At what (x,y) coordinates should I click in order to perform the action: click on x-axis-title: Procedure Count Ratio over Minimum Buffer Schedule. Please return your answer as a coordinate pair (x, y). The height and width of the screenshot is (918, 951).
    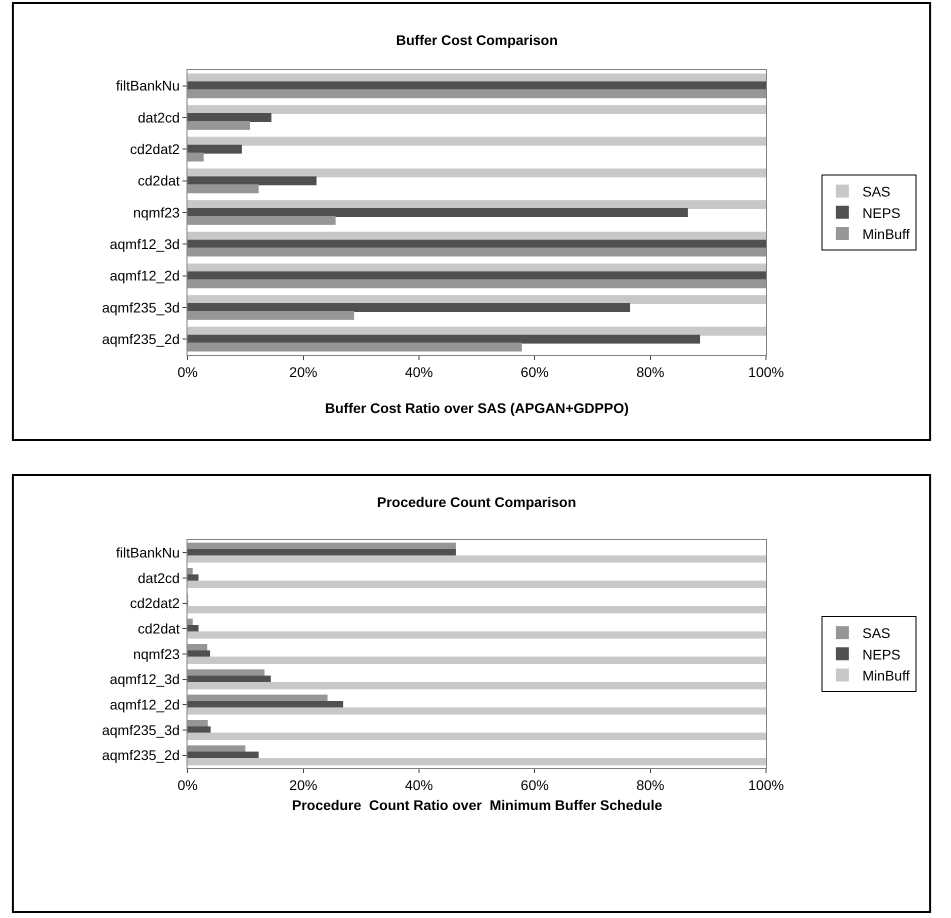
    Looking at the image, I should click on (477, 805).